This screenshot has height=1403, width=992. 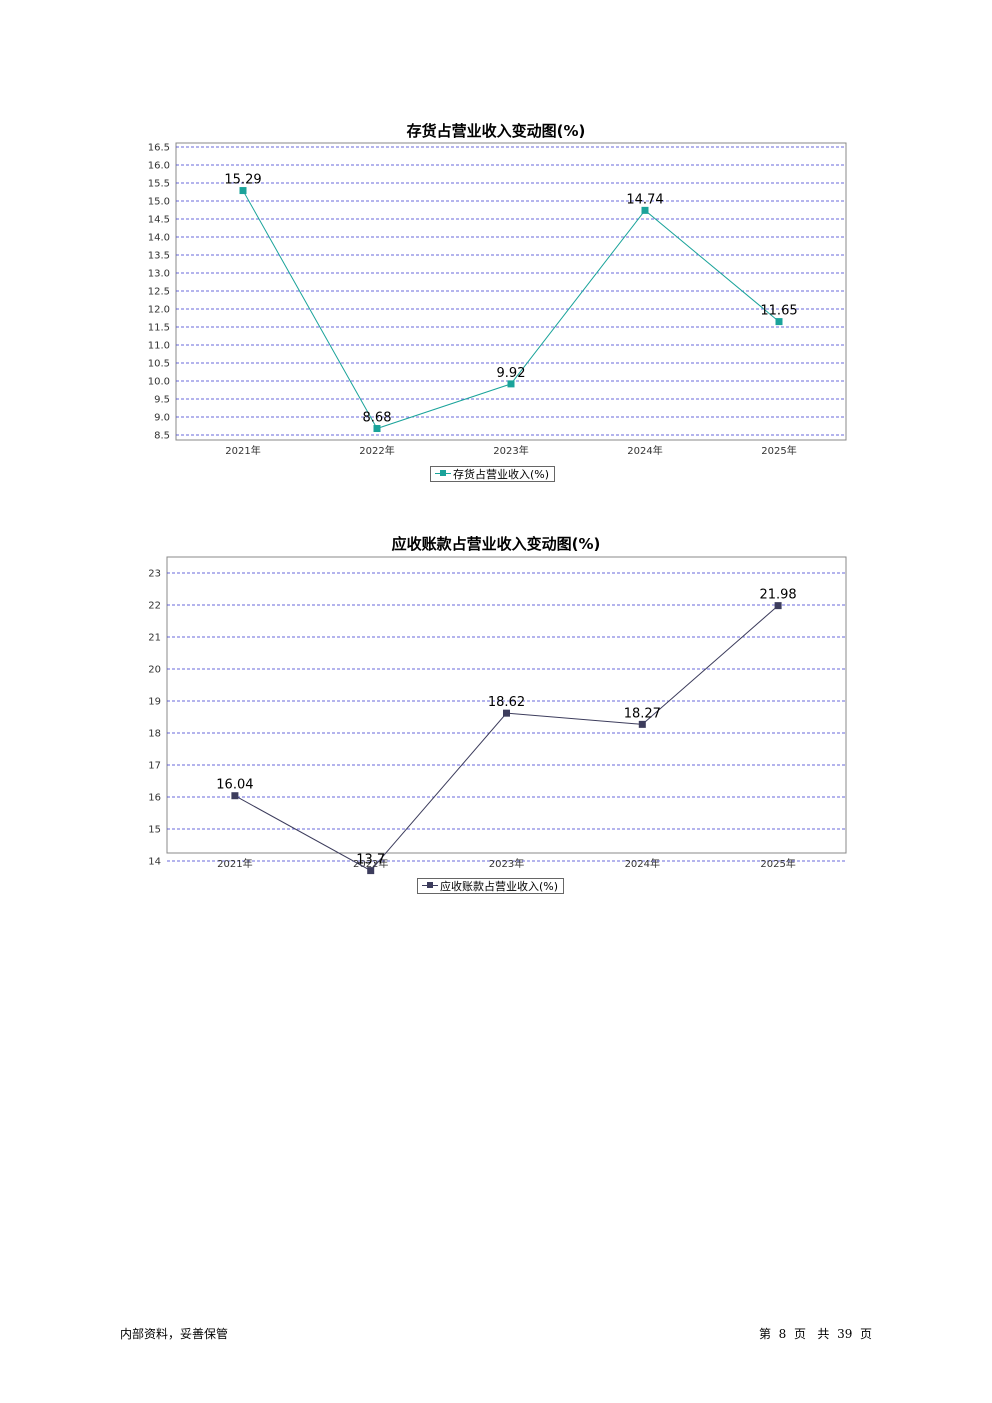 I want to click on chart-1-y-tick-label: 12.5, so click(x=159, y=292).